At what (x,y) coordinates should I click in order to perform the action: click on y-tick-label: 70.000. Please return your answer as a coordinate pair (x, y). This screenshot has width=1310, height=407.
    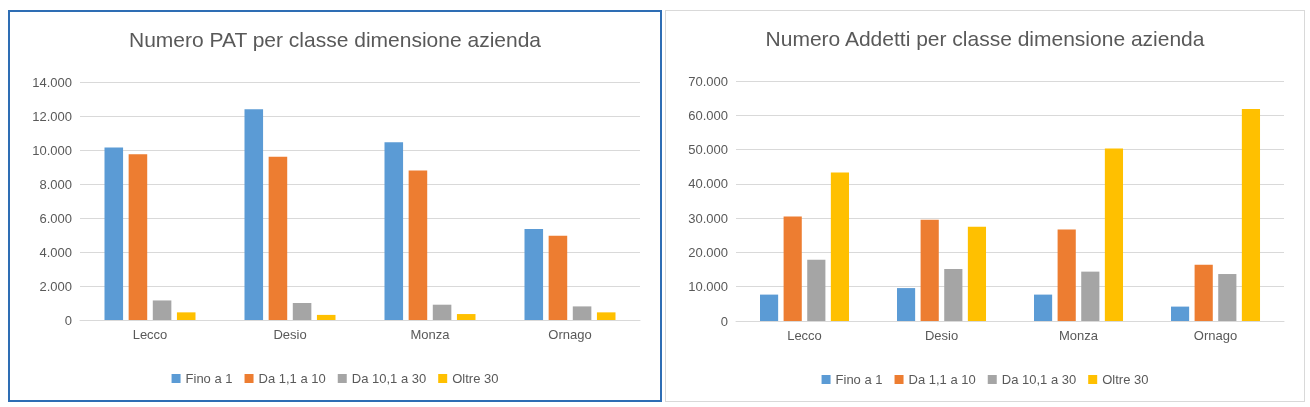
    Looking at the image, I should click on (708, 81).